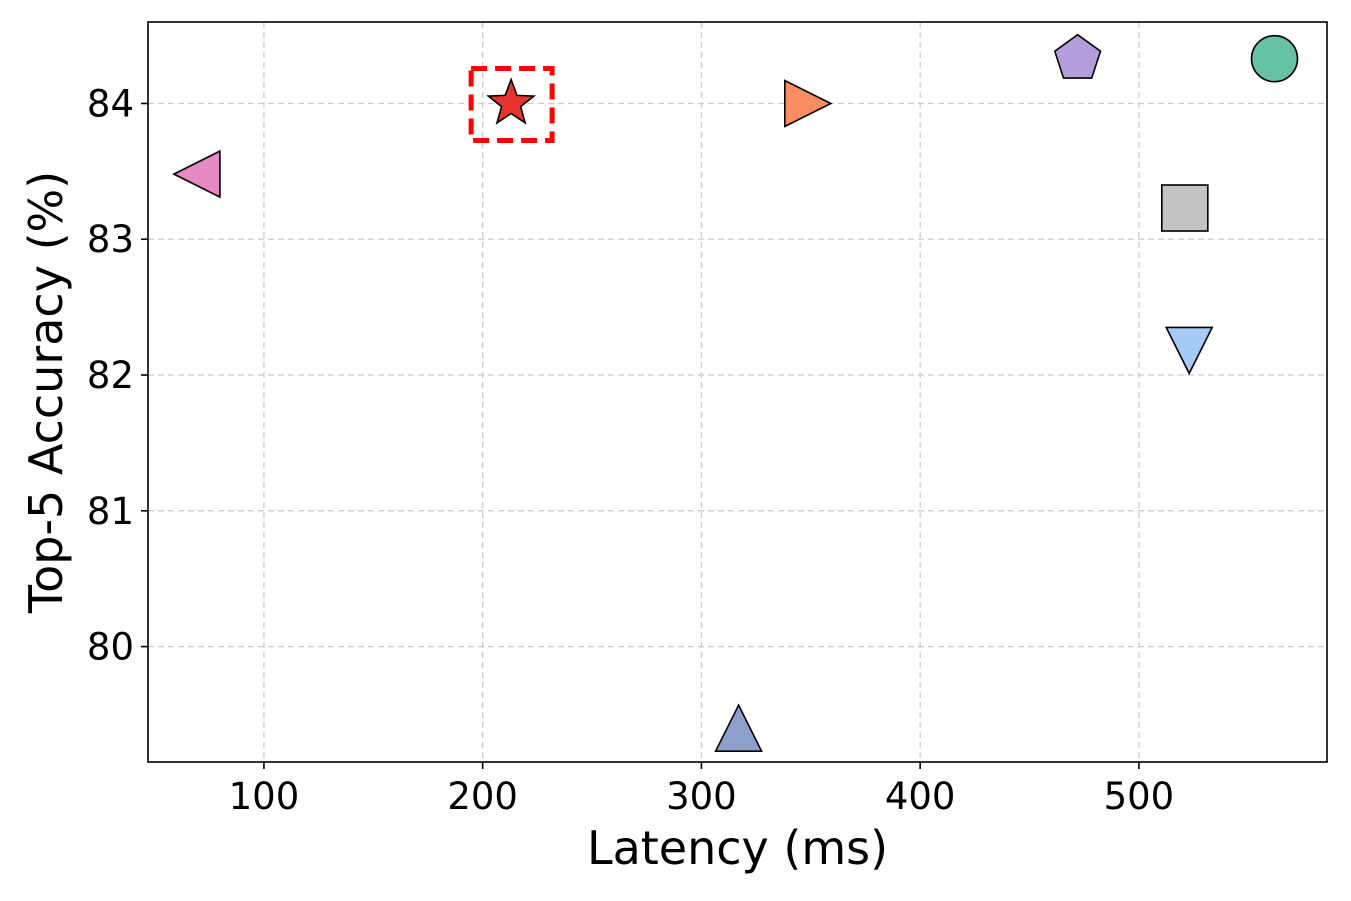 The height and width of the screenshot is (901, 1351). What do you see at coordinates (110, 647) in the screenshot?
I see `y-tick-label: 80` at bounding box center [110, 647].